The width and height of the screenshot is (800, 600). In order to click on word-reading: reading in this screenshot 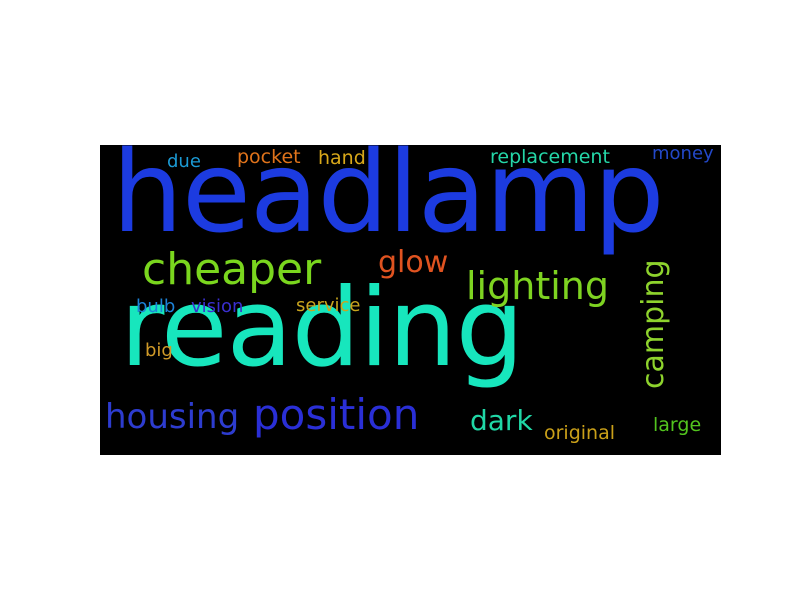, I will do `click(322, 328)`.